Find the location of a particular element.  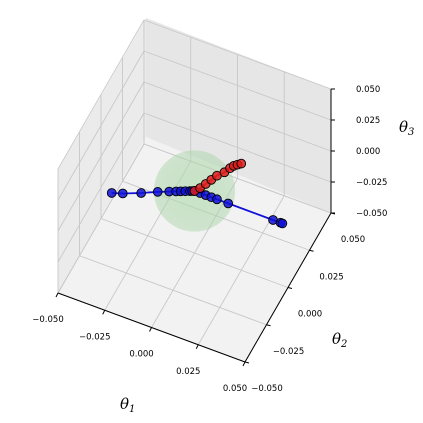

x-axis-label-subscript: 1 is located at coordinates (132, 409).